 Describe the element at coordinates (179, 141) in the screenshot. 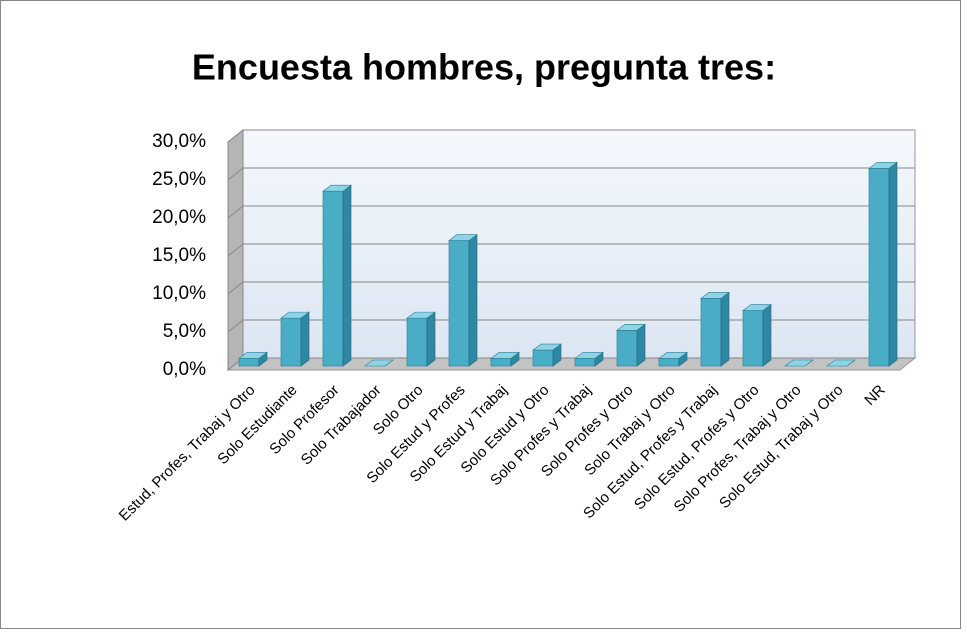

I see `y-tick-label: 30,0%` at that location.